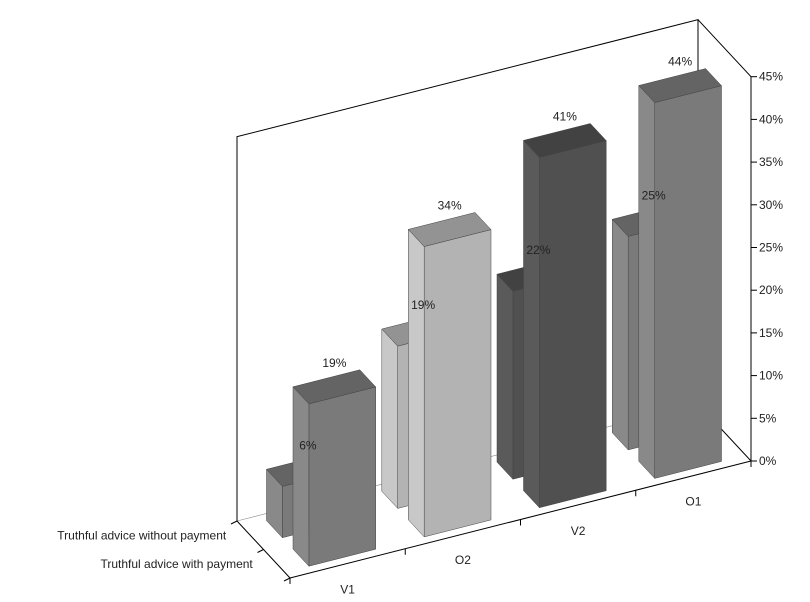 The image size is (810, 602). What do you see at coordinates (463, 560) in the screenshot?
I see `x-tick-label: O2` at bounding box center [463, 560].